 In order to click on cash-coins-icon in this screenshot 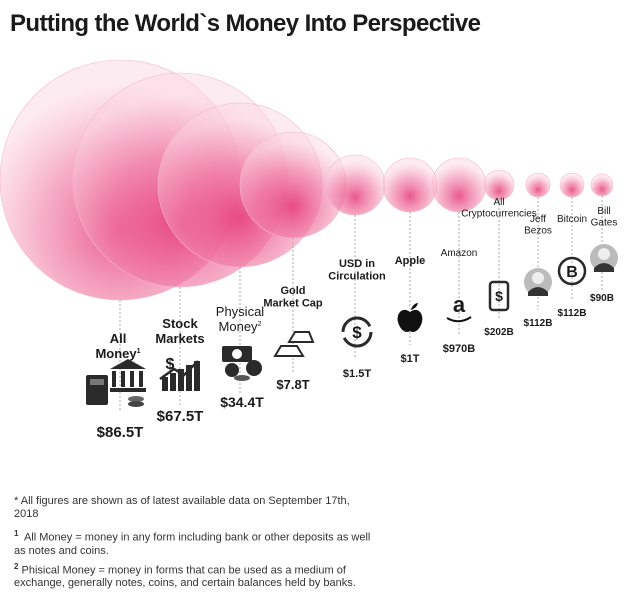, I will do `click(242, 363)`.